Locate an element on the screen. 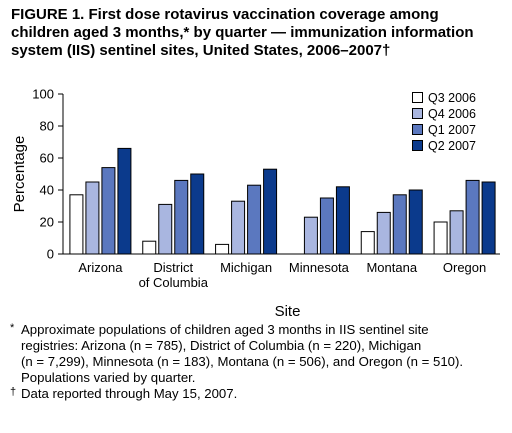 This screenshot has width=512, height=433. y-tick-label: 80 is located at coordinates (47, 126).